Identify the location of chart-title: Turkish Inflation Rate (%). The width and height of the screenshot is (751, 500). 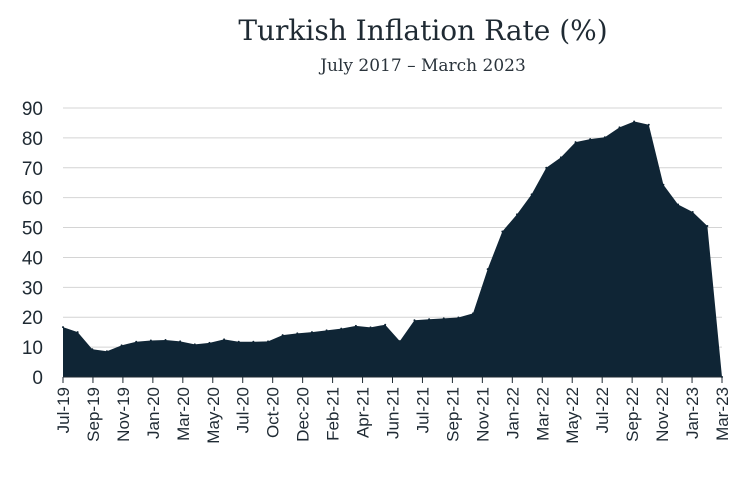
(423, 30).